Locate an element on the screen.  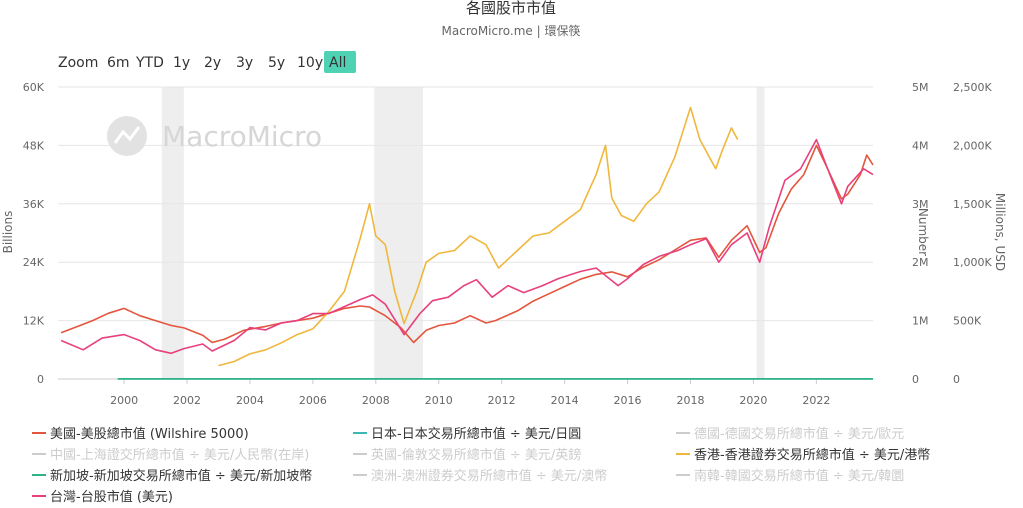
x-tick-label: 2016 is located at coordinates (628, 400).